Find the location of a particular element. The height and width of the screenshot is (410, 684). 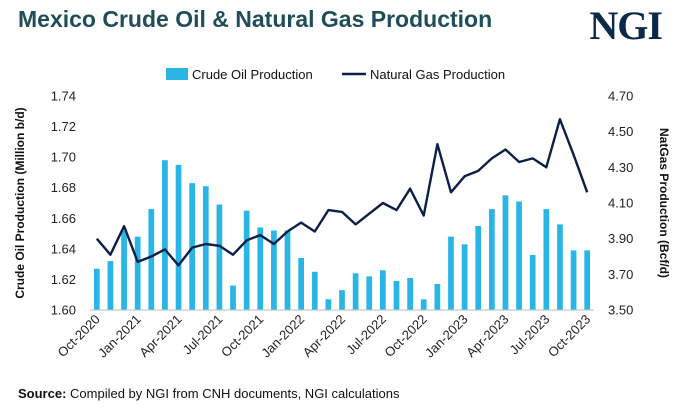

legend-gas-label: Natural Gas Production is located at coordinates (437, 74).